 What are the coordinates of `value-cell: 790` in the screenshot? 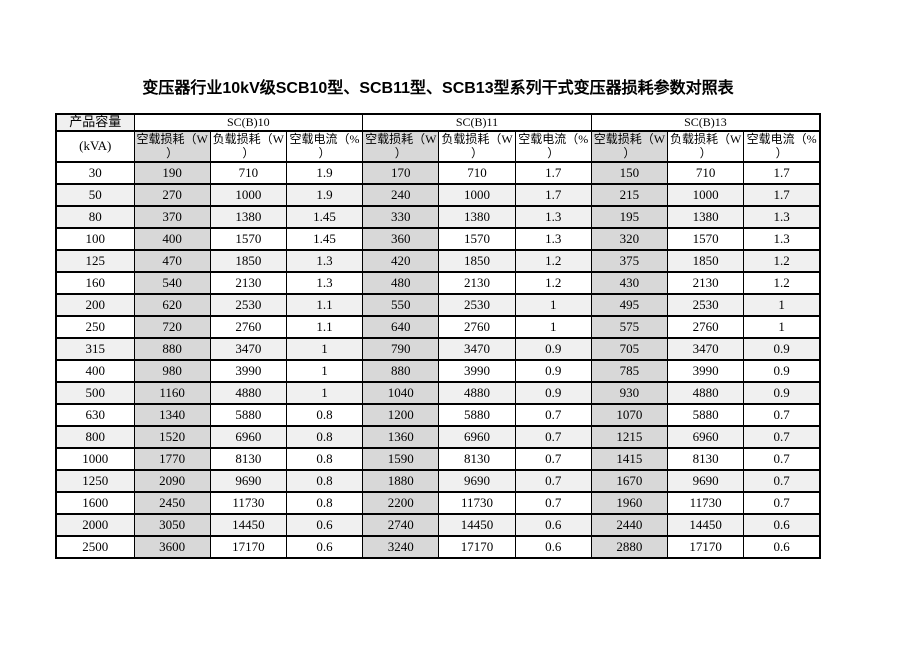 It's located at (401, 349).